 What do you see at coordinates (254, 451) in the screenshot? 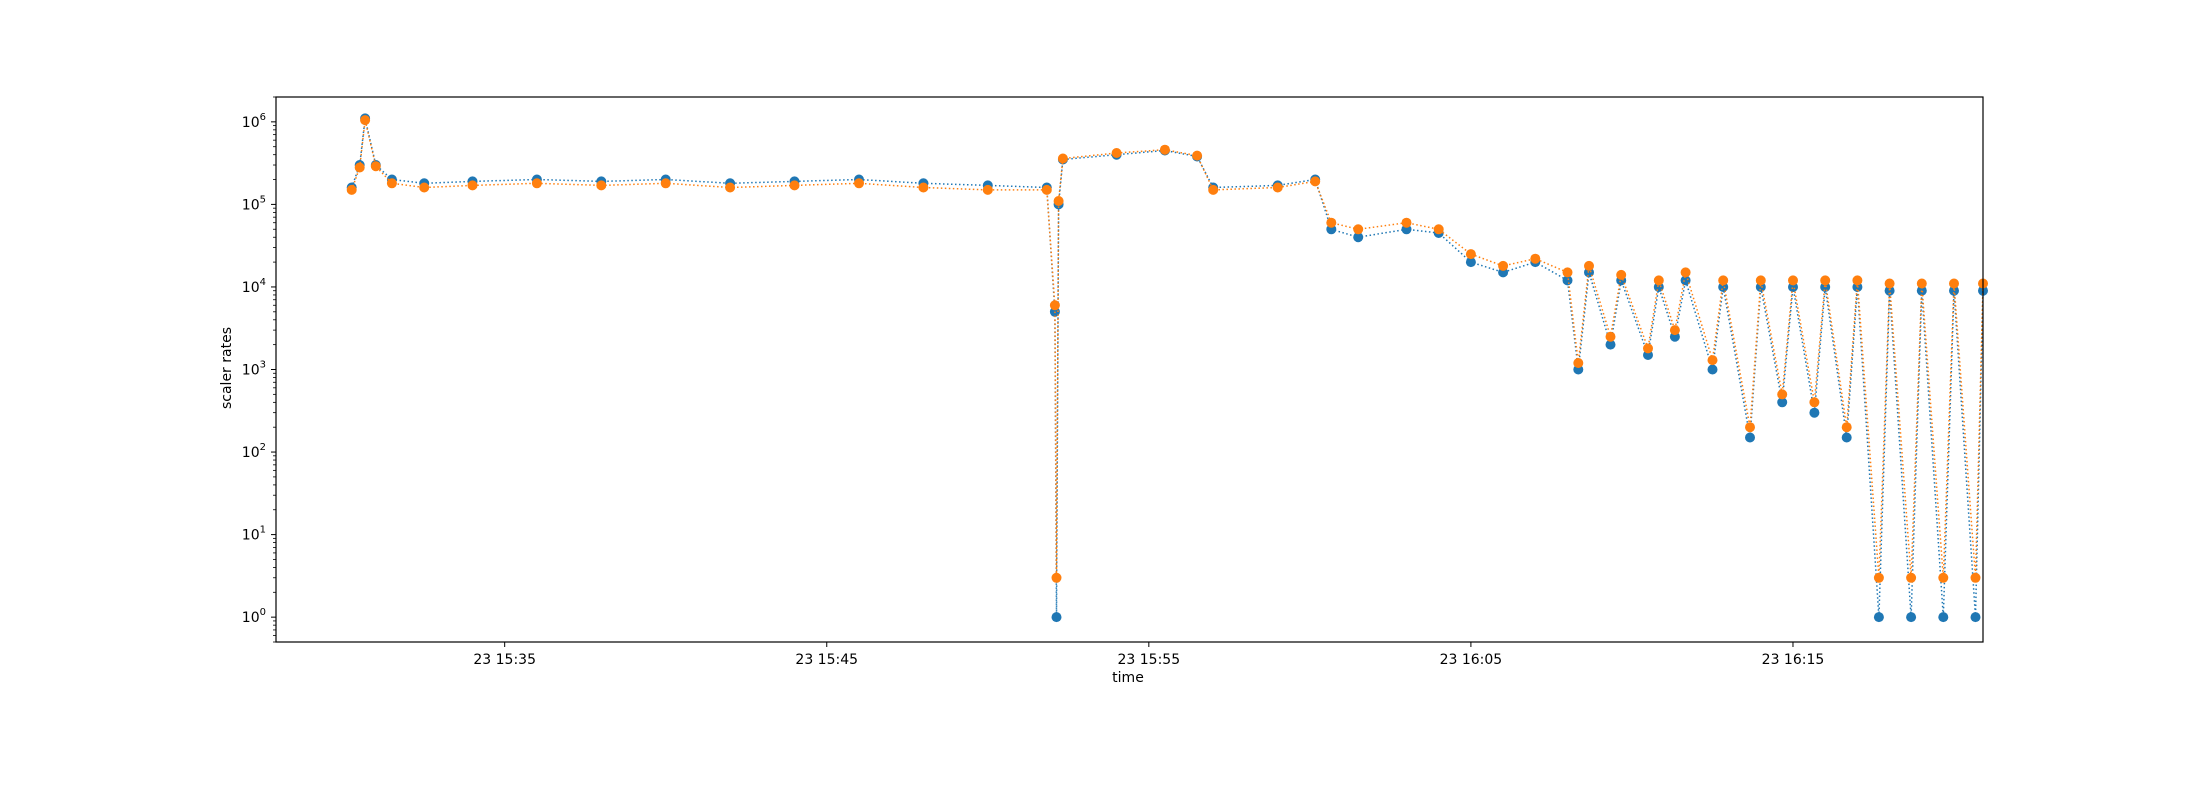
I see `y-tick-label: 10²` at bounding box center [254, 451].